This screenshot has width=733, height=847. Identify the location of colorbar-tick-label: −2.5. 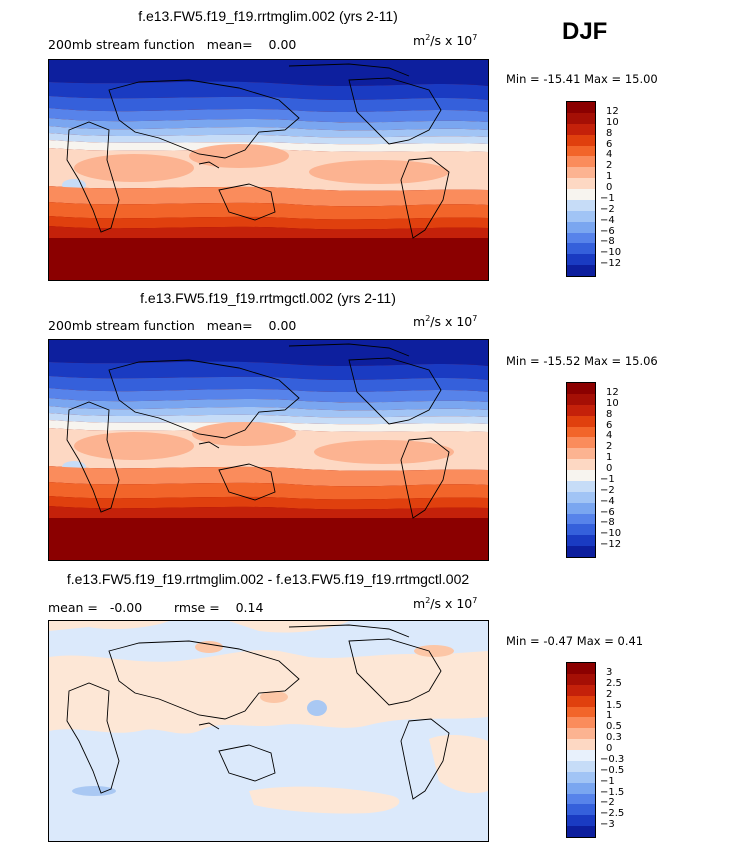
(612, 814).